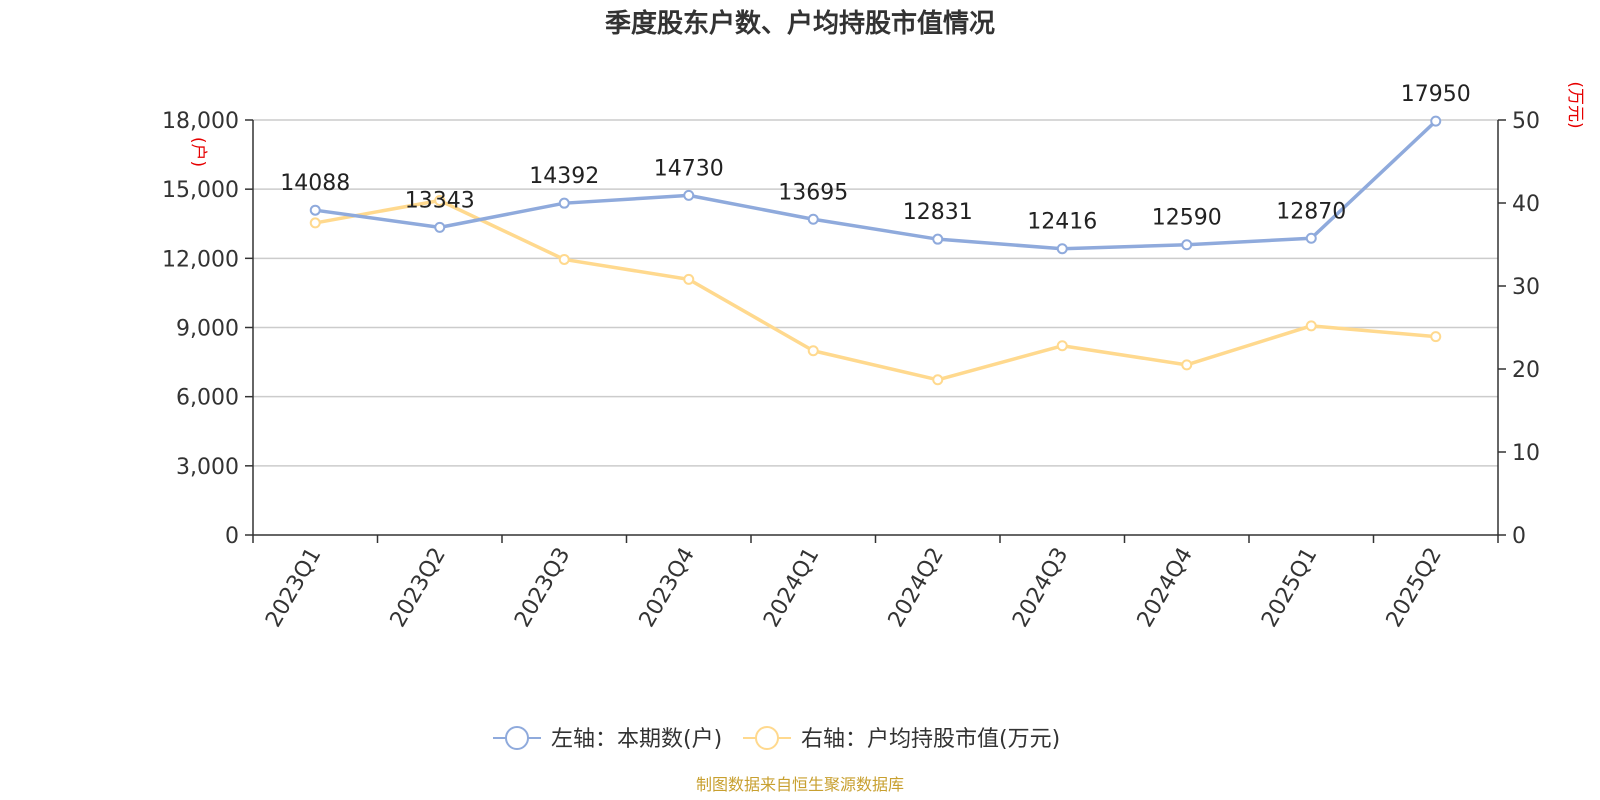 This screenshot has width=1600, height=800. What do you see at coordinates (1165, 588) in the screenshot?
I see `x-axis-tick-label: 2024Q4` at bounding box center [1165, 588].